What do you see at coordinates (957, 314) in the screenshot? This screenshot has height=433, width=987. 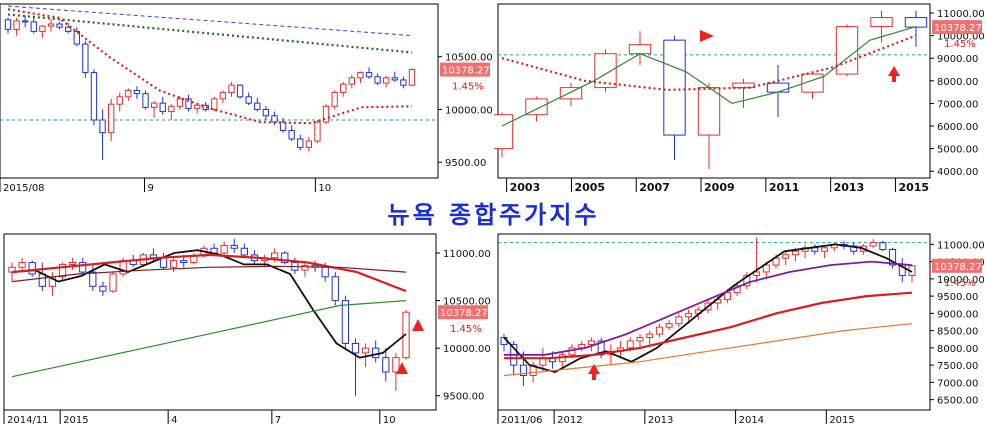 I see `monthly-y-tick-label: 9000.00` at bounding box center [957, 314].